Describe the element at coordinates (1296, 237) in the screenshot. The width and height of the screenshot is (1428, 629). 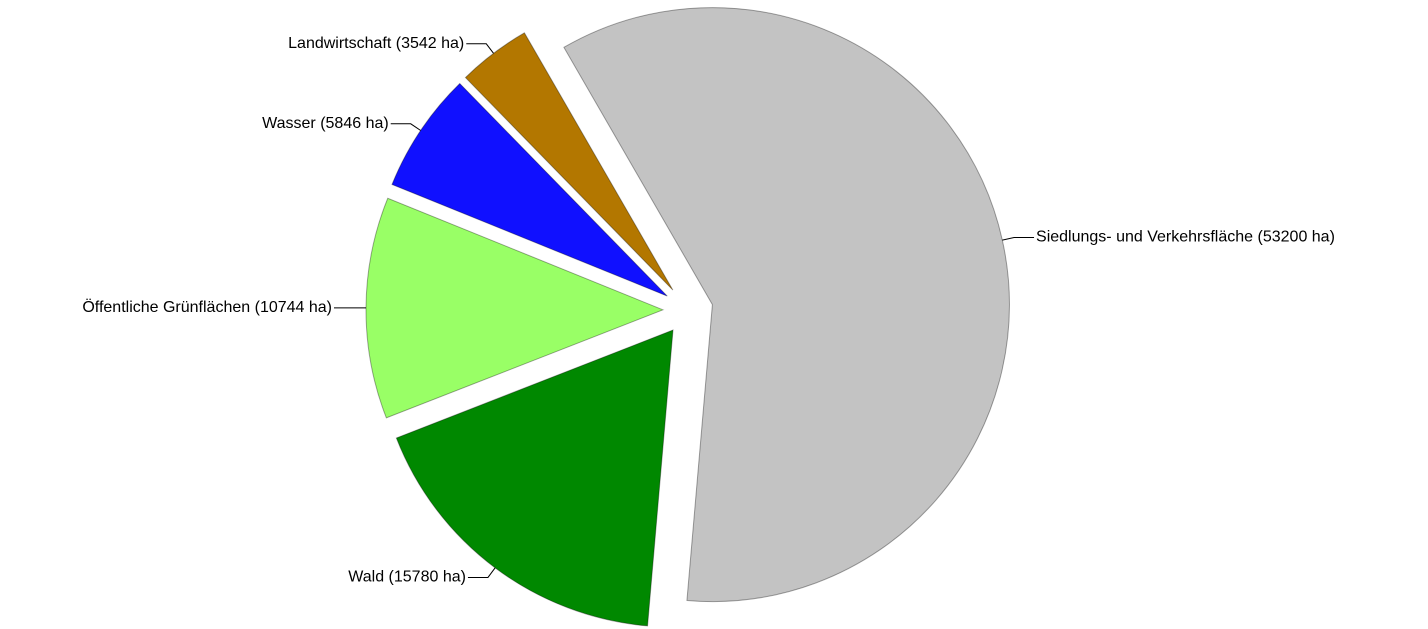
I see `value-label: (53200 ha)` at that location.